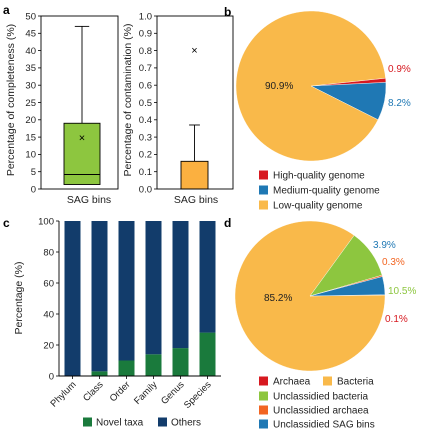  I want to click on x-tick-label: Class, so click(93, 391).